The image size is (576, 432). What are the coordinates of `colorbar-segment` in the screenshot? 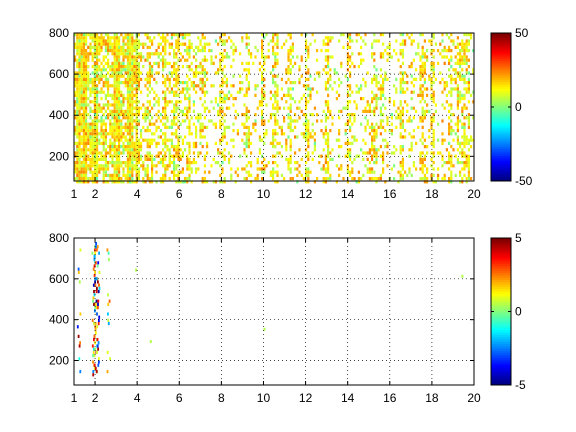 It's located at (501, 180).